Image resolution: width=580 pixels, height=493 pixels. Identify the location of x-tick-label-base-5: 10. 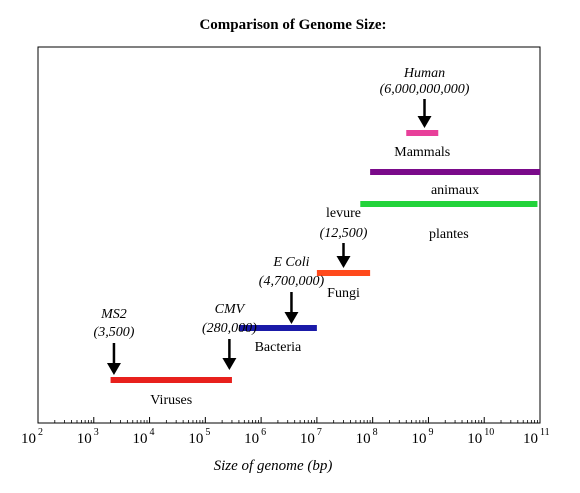
(195, 439).